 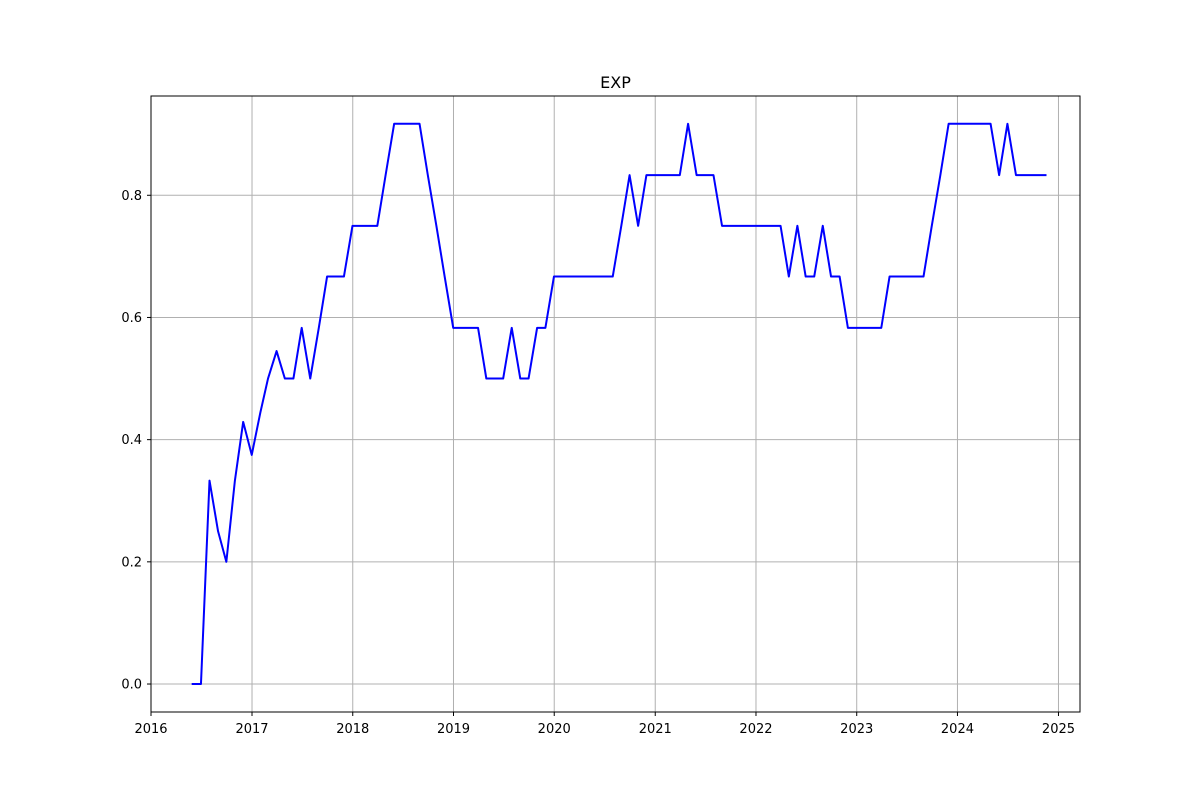 I want to click on x-tick-label: 2023, so click(x=856, y=729).